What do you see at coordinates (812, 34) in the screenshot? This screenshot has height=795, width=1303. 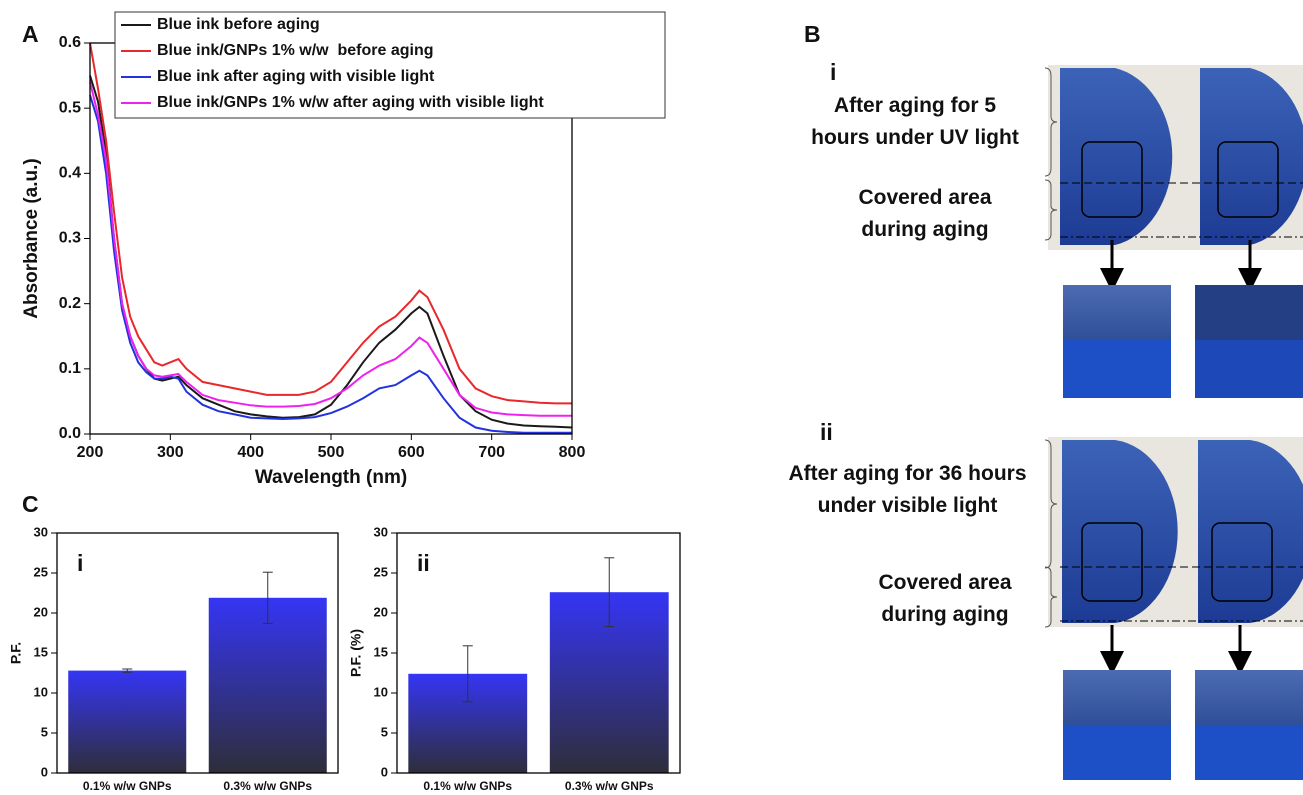 I see `panel-label: B` at bounding box center [812, 34].